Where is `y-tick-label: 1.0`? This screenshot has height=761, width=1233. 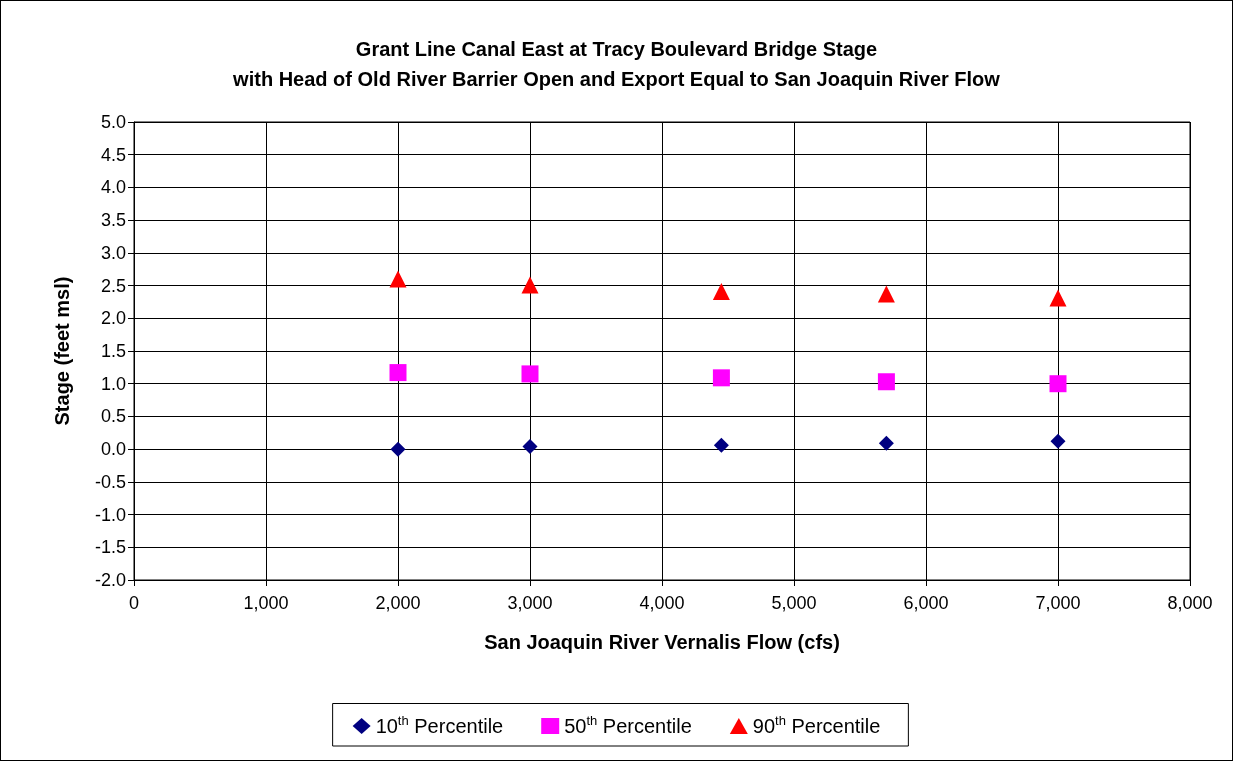 y-tick-label: 1.0 is located at coordinates (113, 383).